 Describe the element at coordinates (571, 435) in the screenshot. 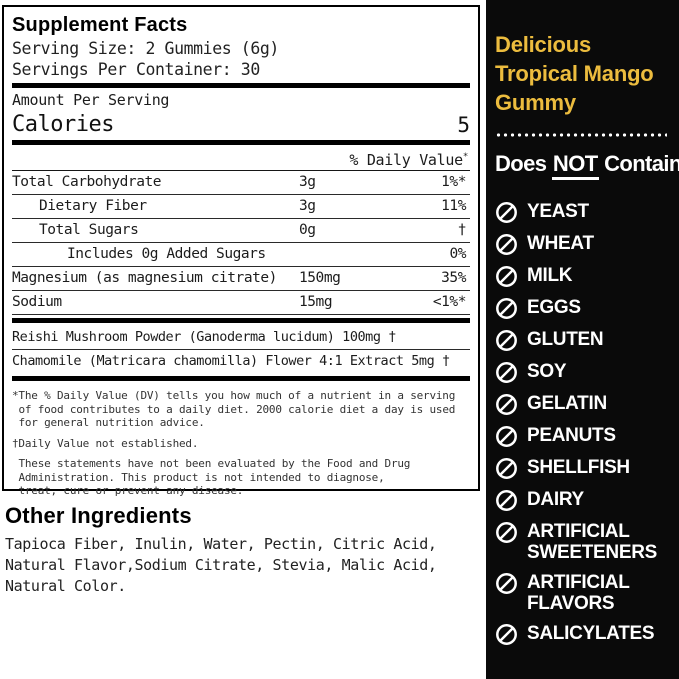

I see `allergen-label: PEANUTS` at that location.